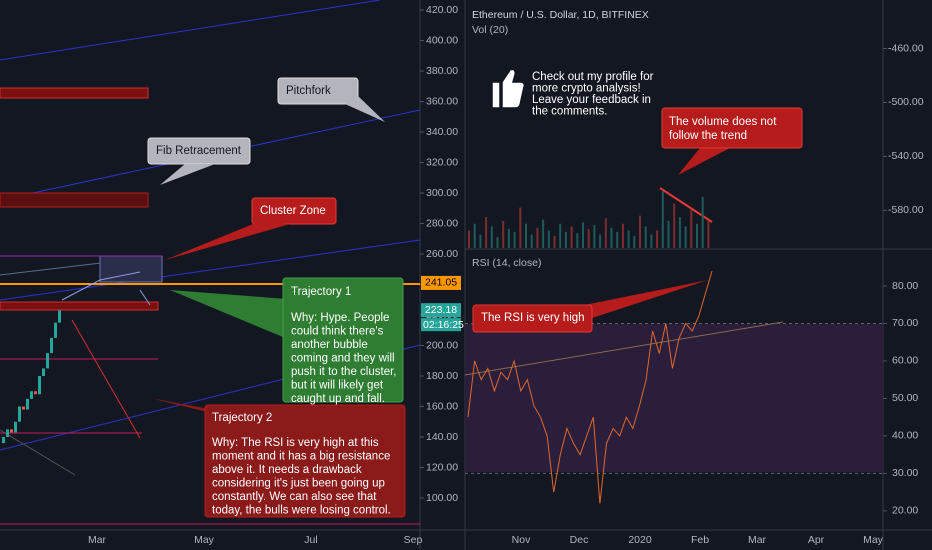 The width and height of the screenshot is (932, 550). I want to click on annotation: follow the trend, so click(708, 136).